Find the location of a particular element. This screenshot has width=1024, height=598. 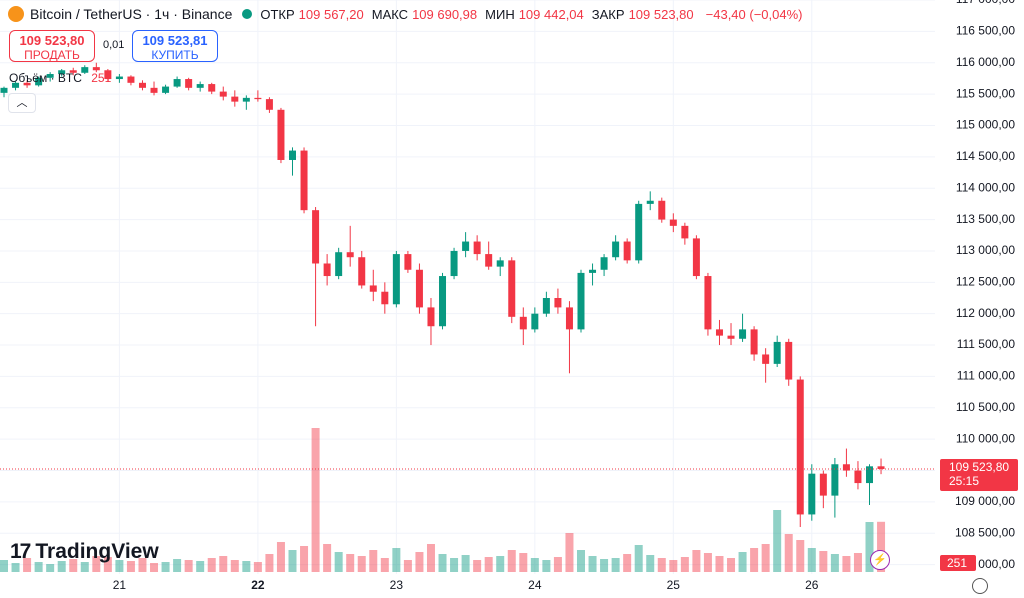

sell-label: ПРОДАТЬ is located at coordinates (52, 55).